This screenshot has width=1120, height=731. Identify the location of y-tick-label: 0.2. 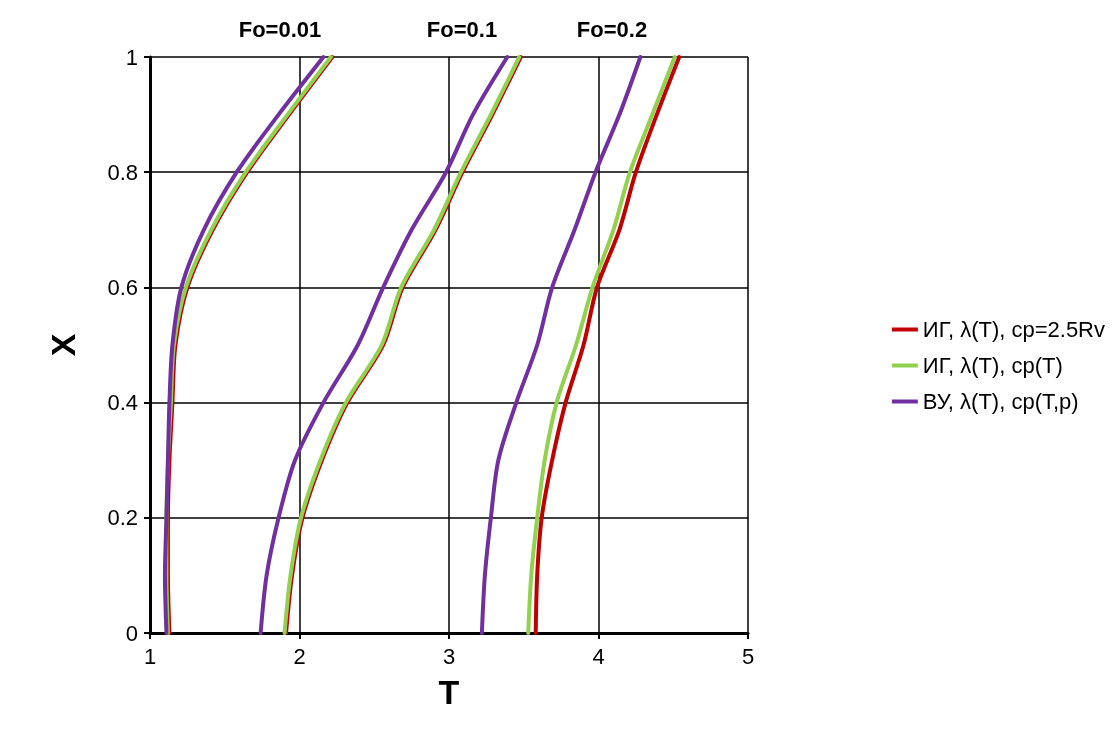
(122, 518).